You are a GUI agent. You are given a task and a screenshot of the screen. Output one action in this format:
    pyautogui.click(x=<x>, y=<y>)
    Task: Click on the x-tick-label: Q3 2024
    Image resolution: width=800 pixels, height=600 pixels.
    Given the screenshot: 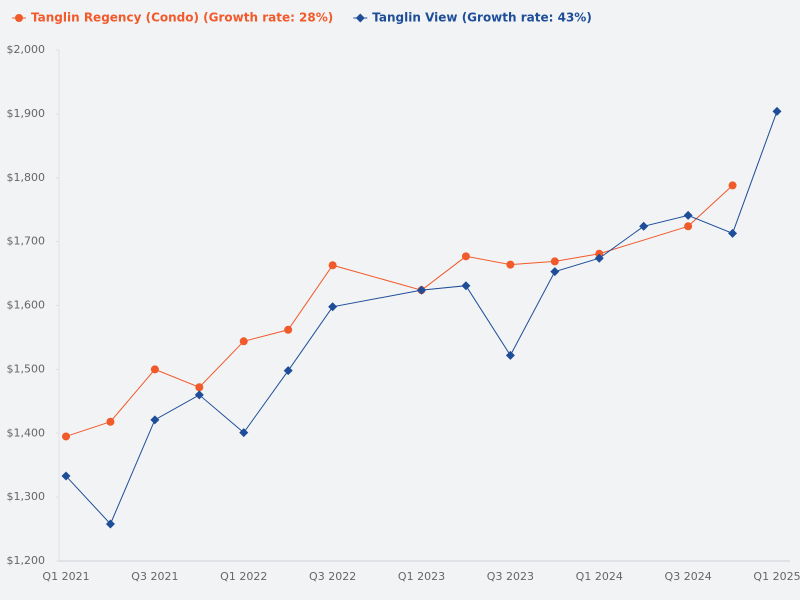 What is the action you would take?
    pyautogui.click(x=688, y=576)
    